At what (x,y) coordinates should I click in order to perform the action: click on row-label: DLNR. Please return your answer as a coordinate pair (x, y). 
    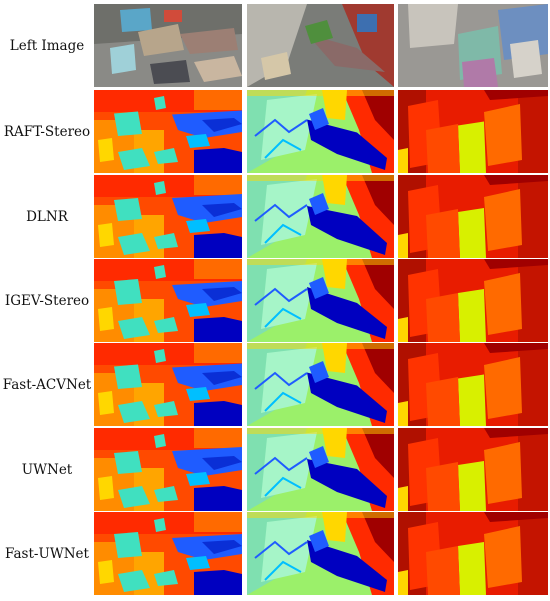
    Looking at the image, I should click on (47, 216).